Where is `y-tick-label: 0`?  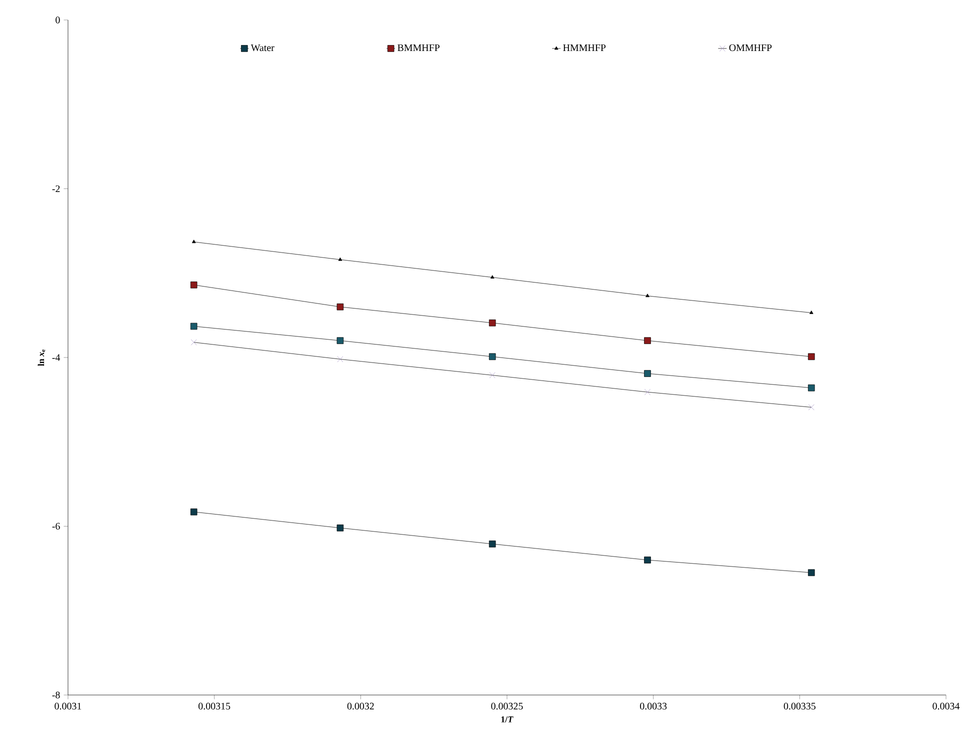 y-tick-label: 0 is located at coordinates (58, 20).